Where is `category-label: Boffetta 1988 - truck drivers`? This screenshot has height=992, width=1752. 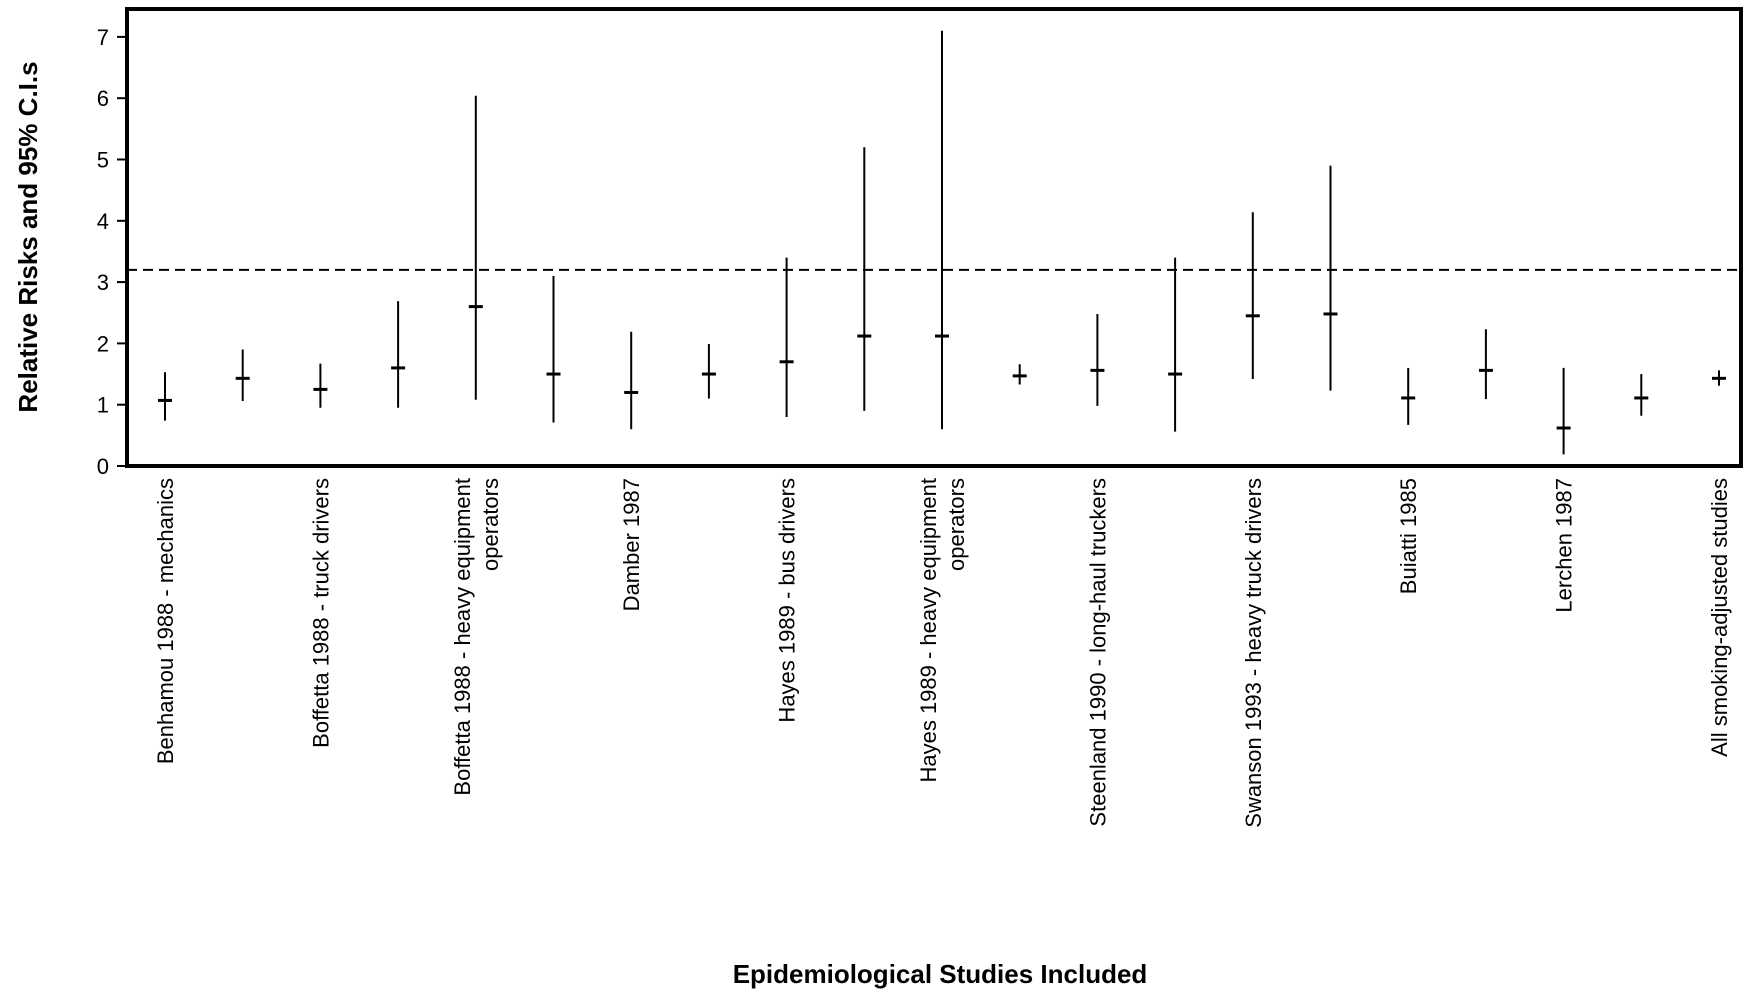
category-label: Boffetta 1988 - truck drivers is located at coordinates (320, 613).